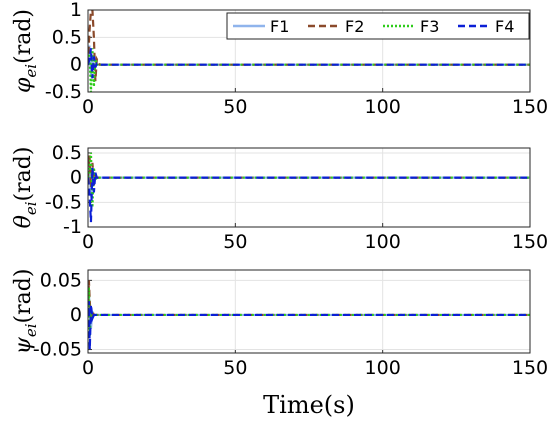  Describe the element at coordinates (309, 171) in the screenshot. I see `series-line-f2` at that location.